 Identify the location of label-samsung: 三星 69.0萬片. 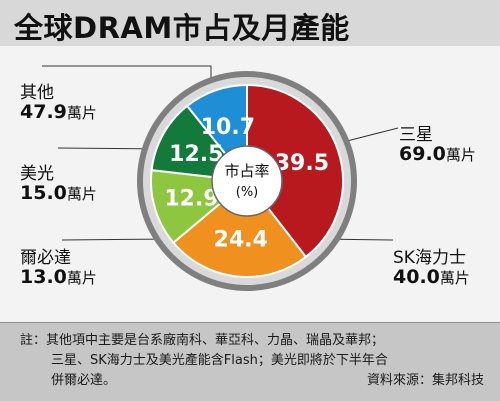
(437, 145).